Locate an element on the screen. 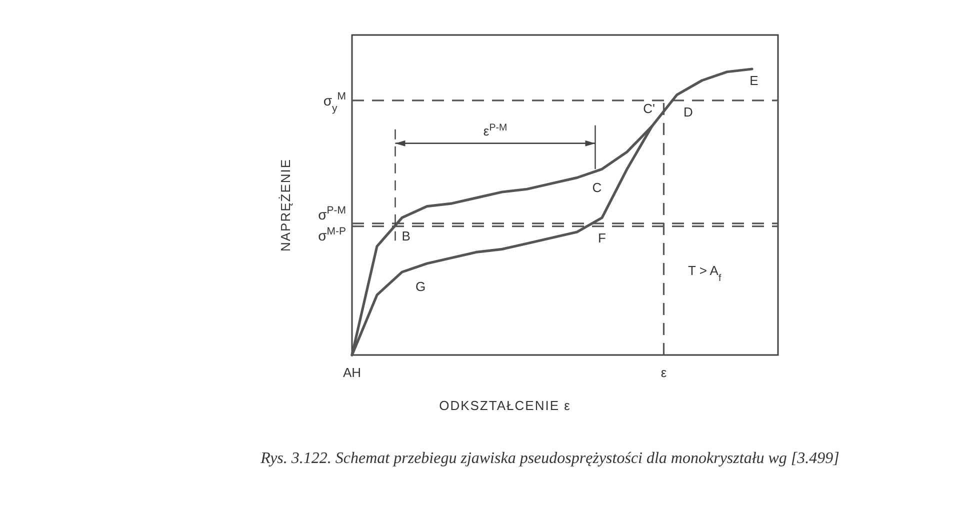 This screenshot has height=507, width=960. annotation: E is located at coordinates (754, 80).